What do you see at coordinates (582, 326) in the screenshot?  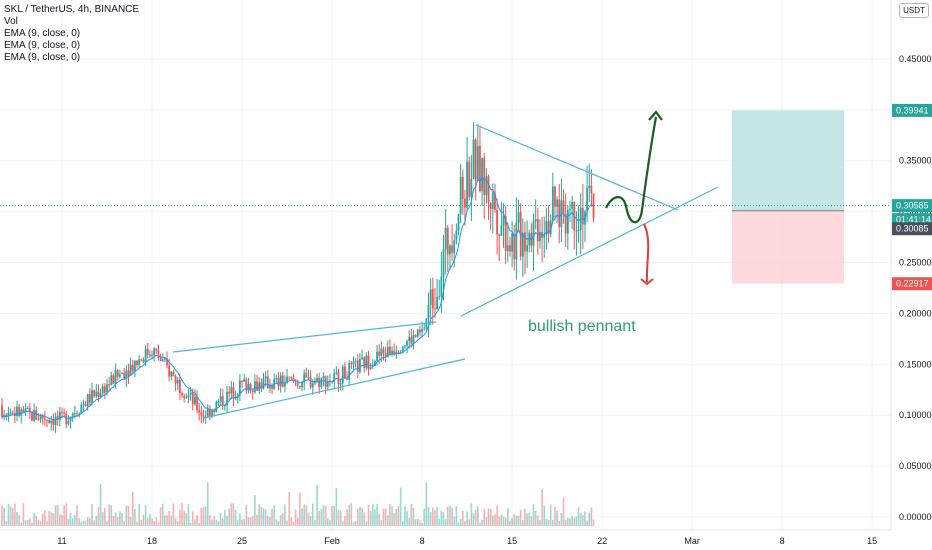 I see `bullish-pennant-label: bullish pennant` at bounding box center [582, 326].